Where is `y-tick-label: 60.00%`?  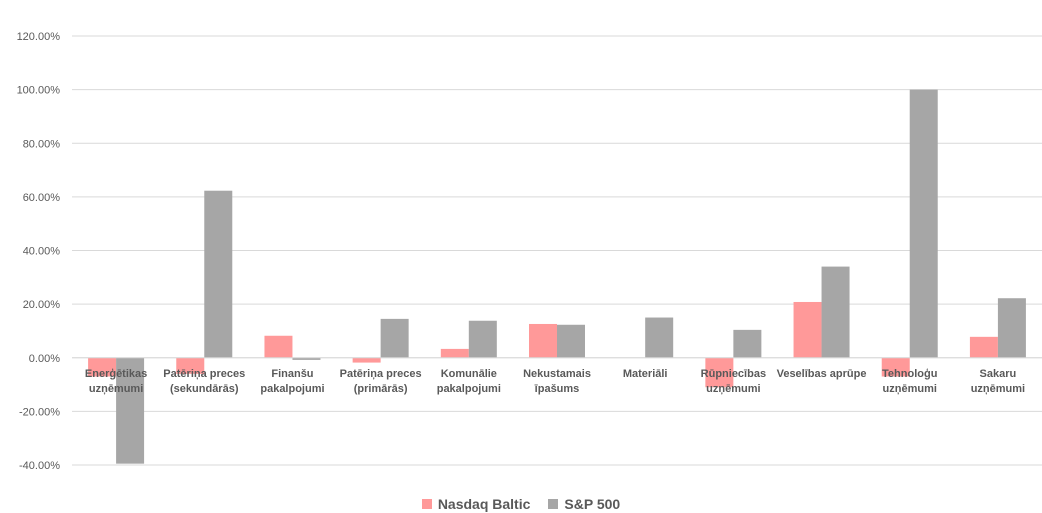
y-tick-label: 60.00% is located at coordinates (42, 198).